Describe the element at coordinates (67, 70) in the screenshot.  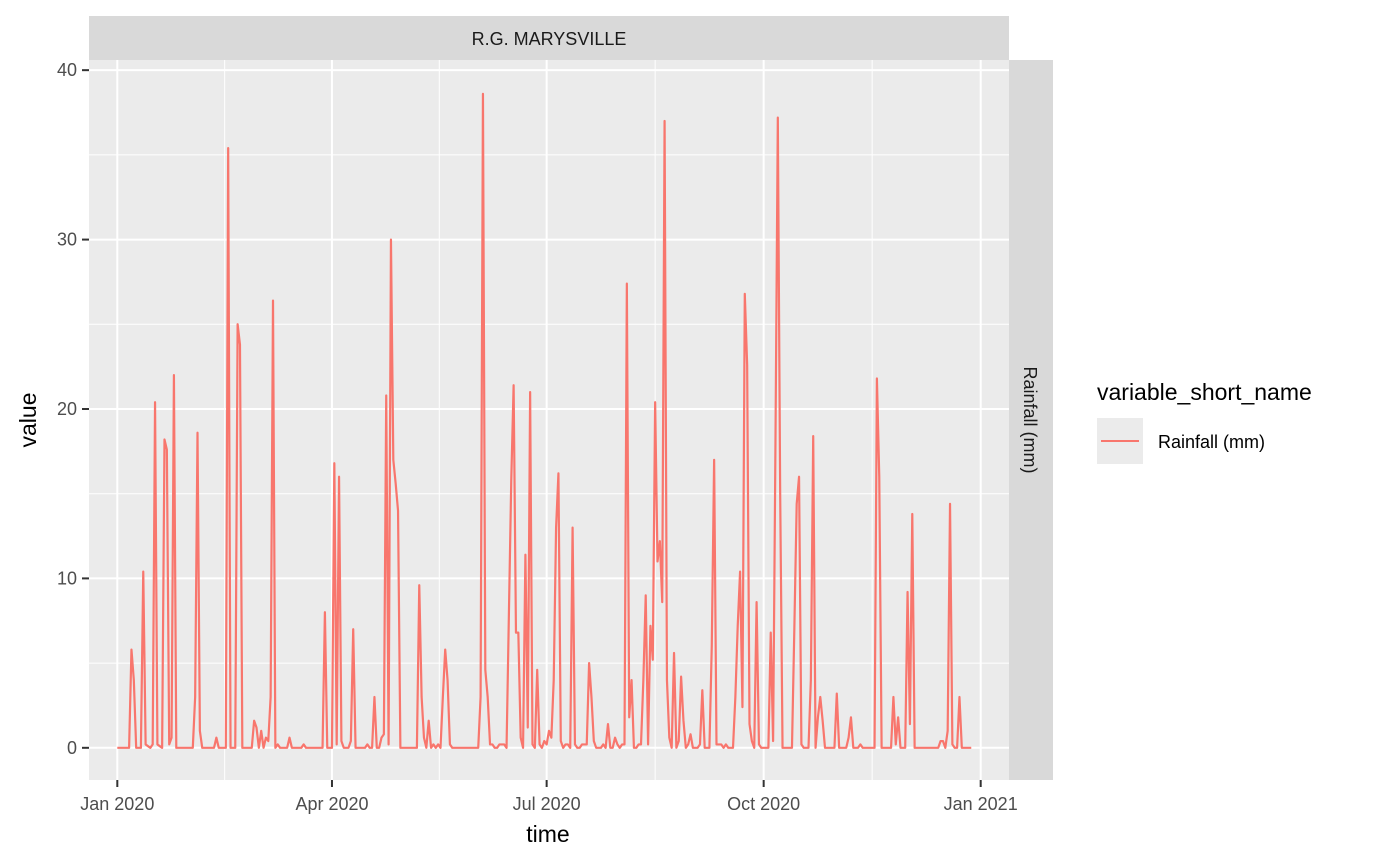
I see `y-tick-label: 40` at that location.